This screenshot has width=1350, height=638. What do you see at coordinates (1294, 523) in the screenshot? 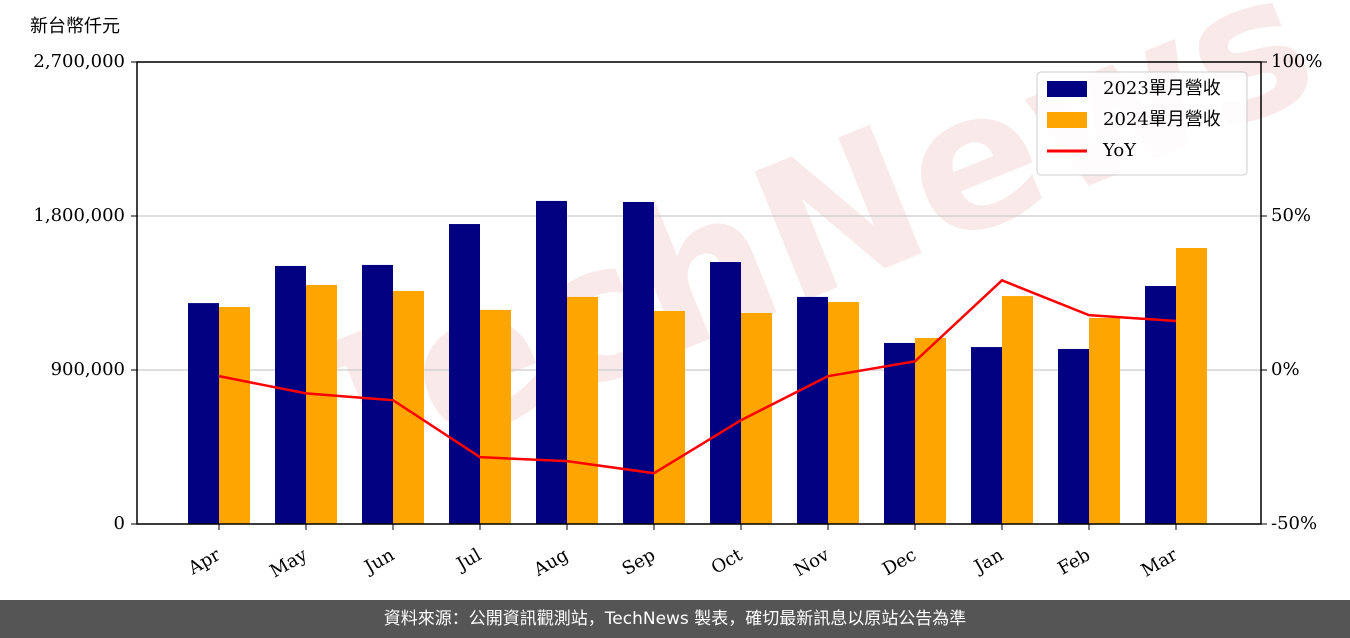
I see `y2-tick-label: -50%` at bounding box center [1294, 523].